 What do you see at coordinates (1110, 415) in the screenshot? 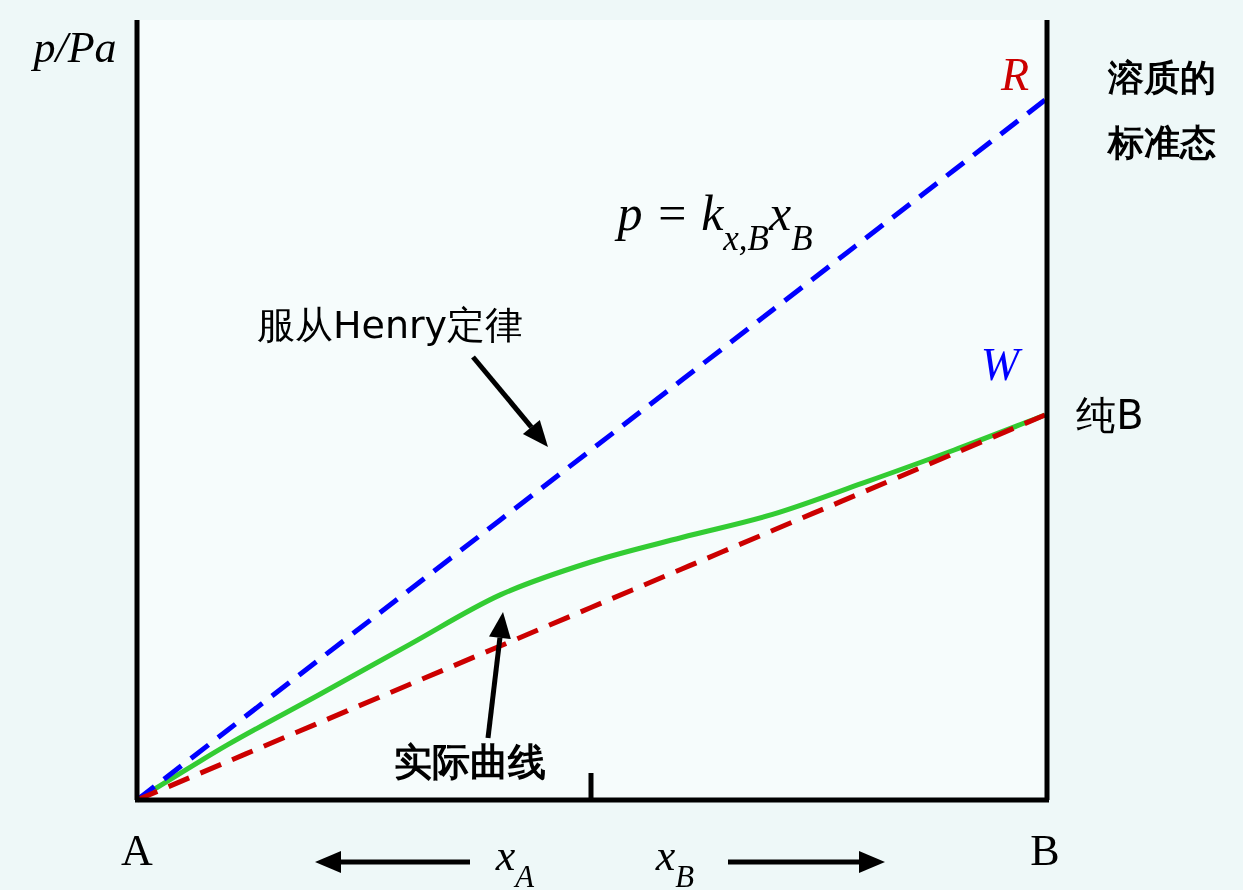
I see `annotation: 纯B` at bounding box center [1110, 415].